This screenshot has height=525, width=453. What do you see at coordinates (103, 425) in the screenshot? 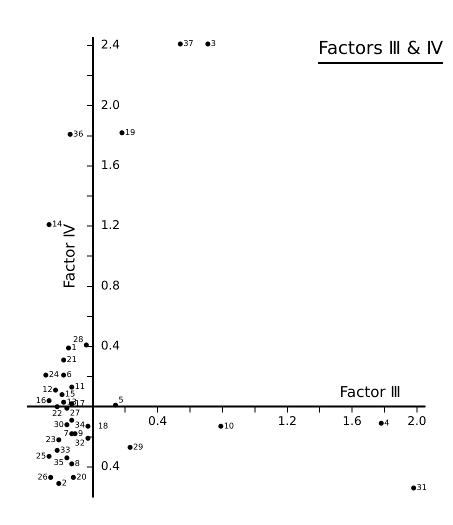
I see `annotation: 18` at bounding box center [103, 425].